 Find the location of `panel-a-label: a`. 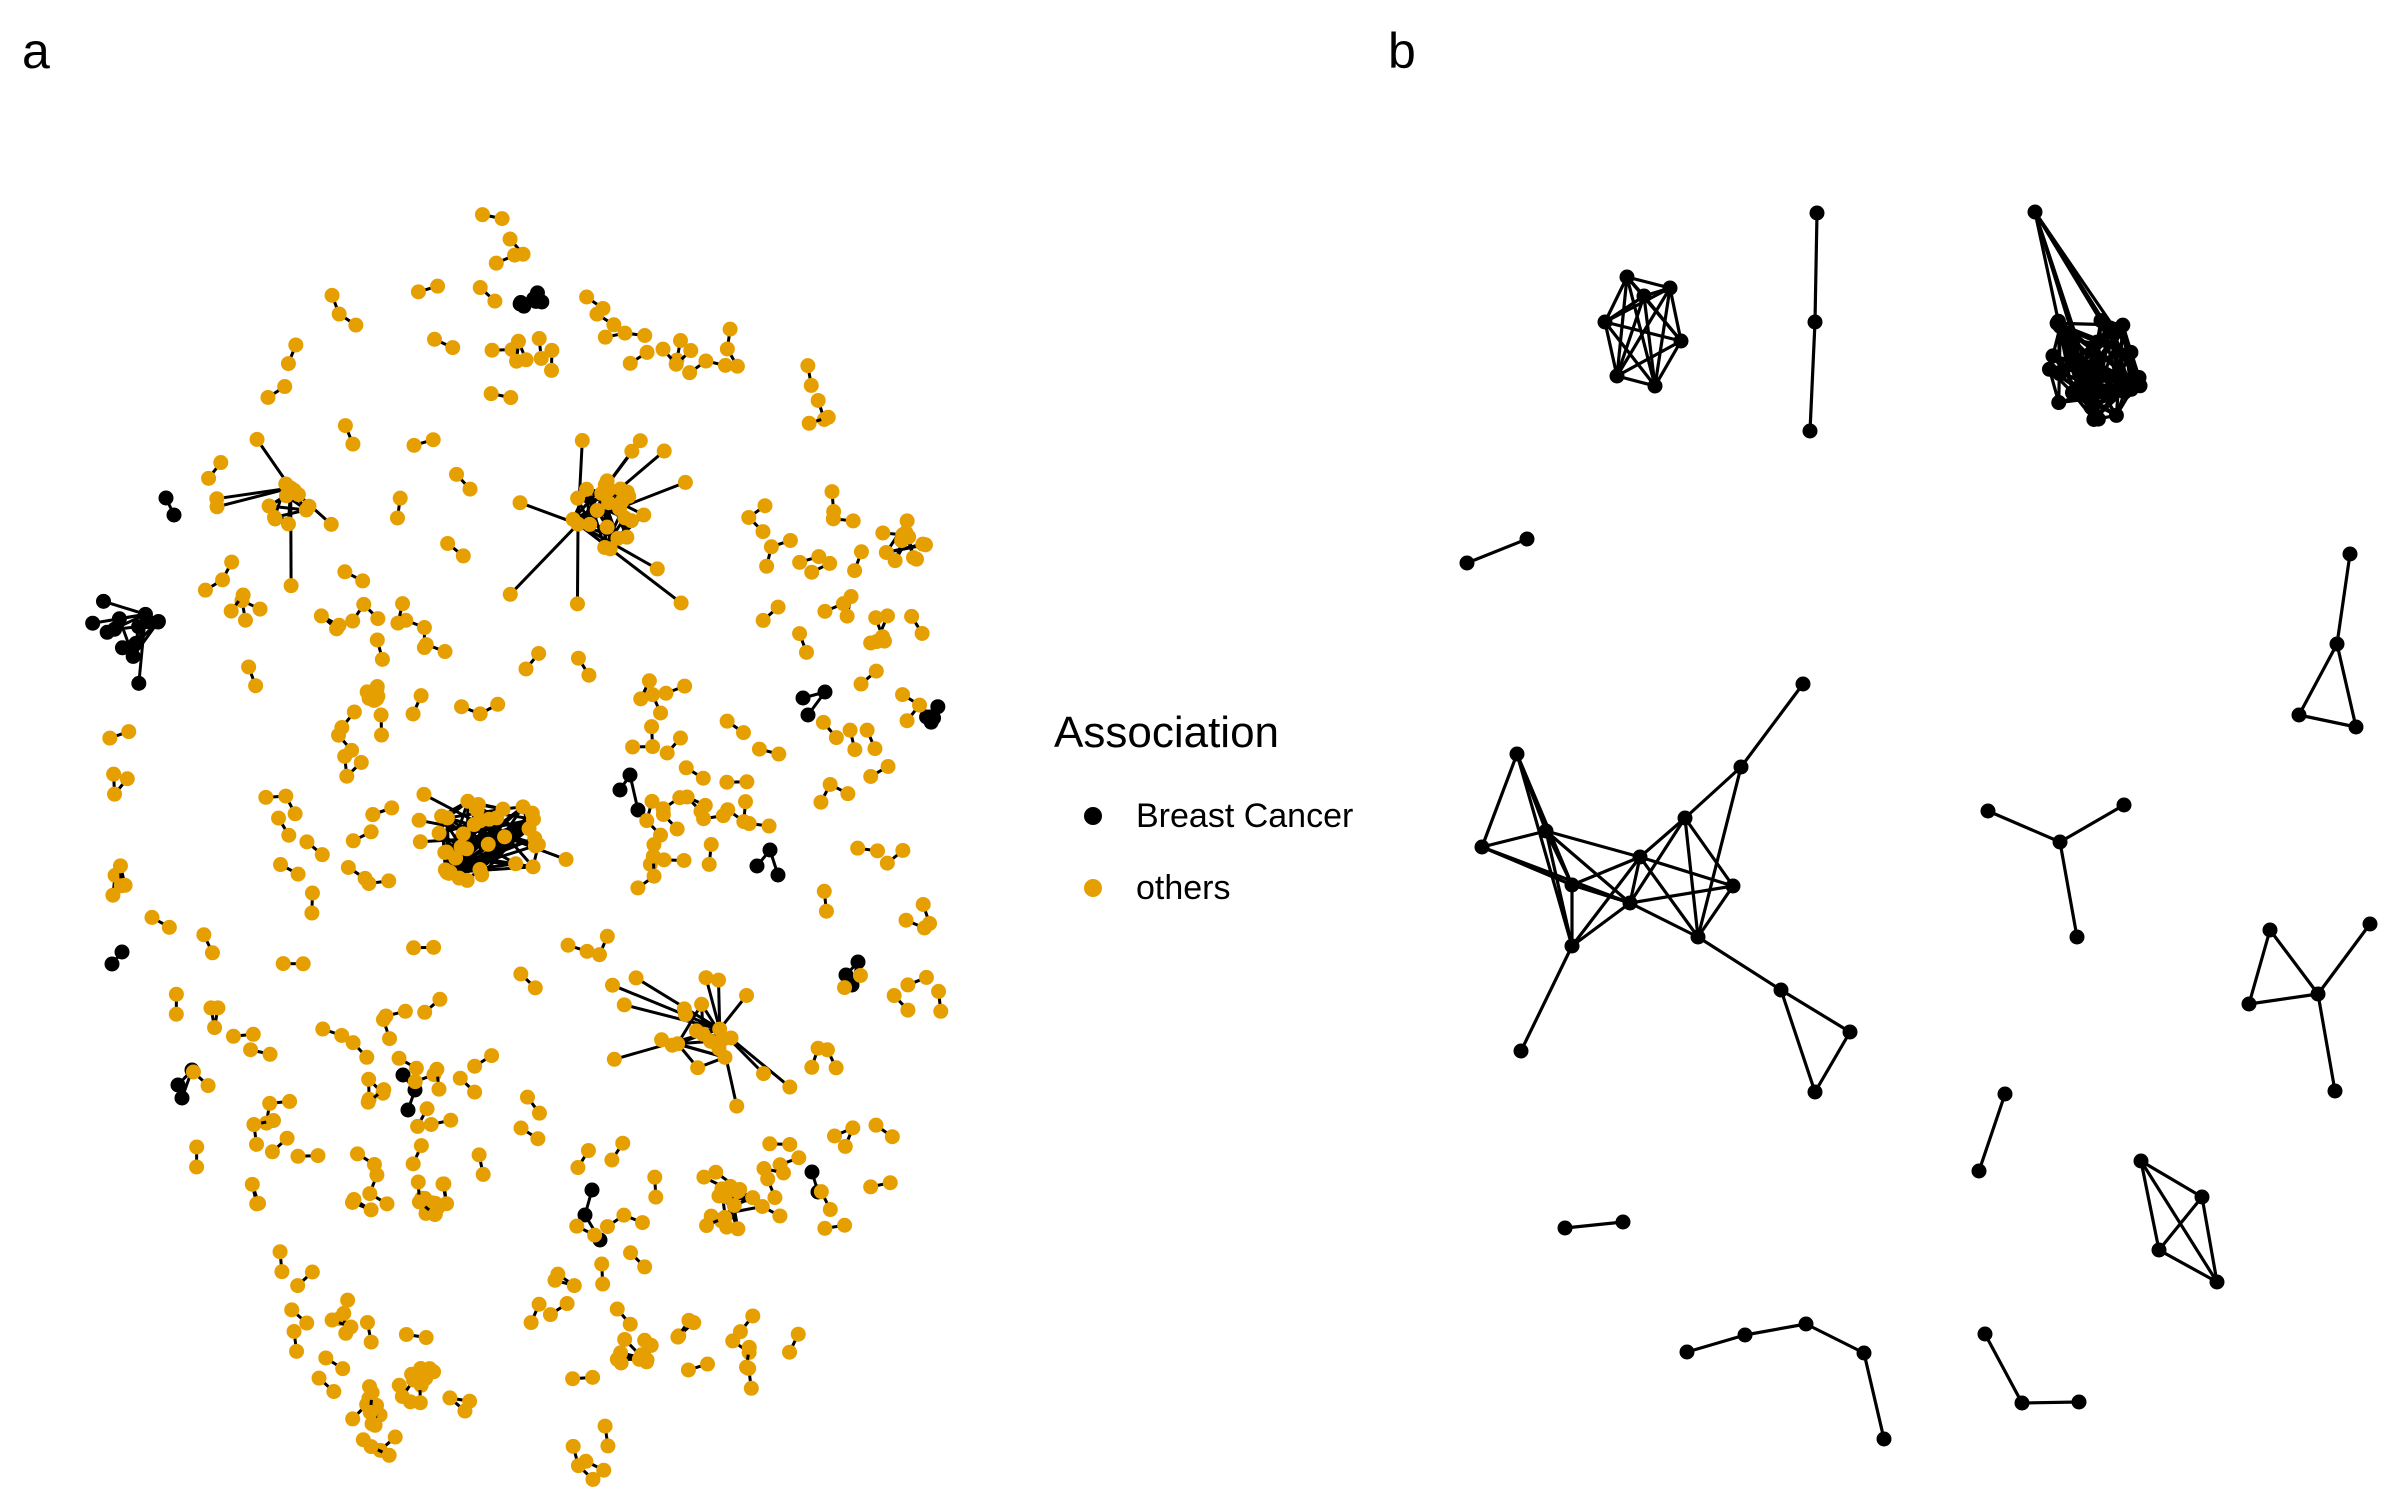

panel-a-label: a is located at coordinates (36, 51).